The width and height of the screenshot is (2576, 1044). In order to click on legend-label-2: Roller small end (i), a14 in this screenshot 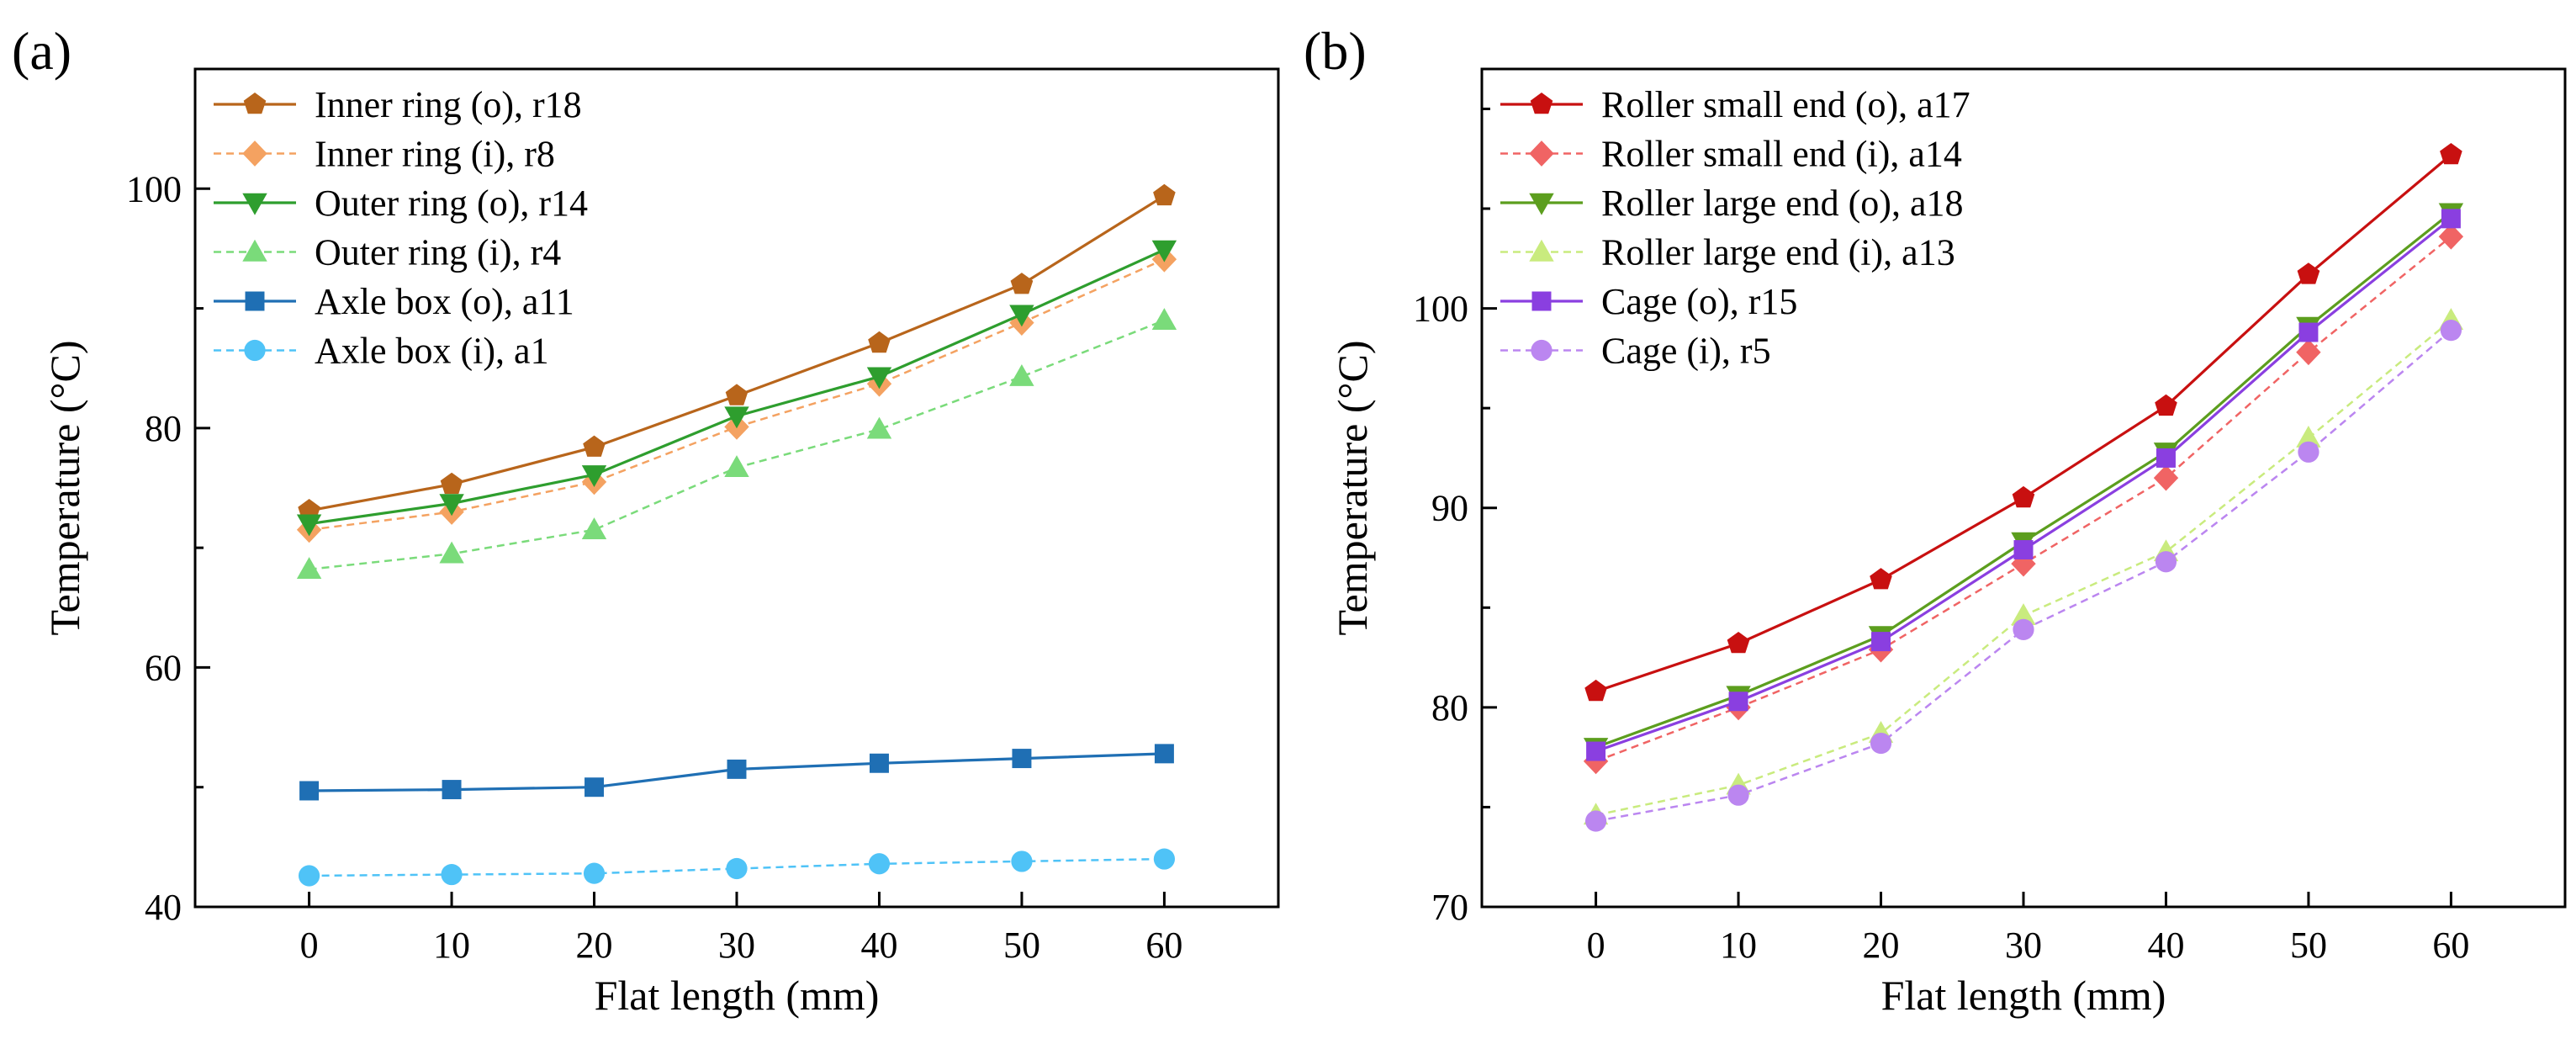, I will do `click(1781, 154)`.